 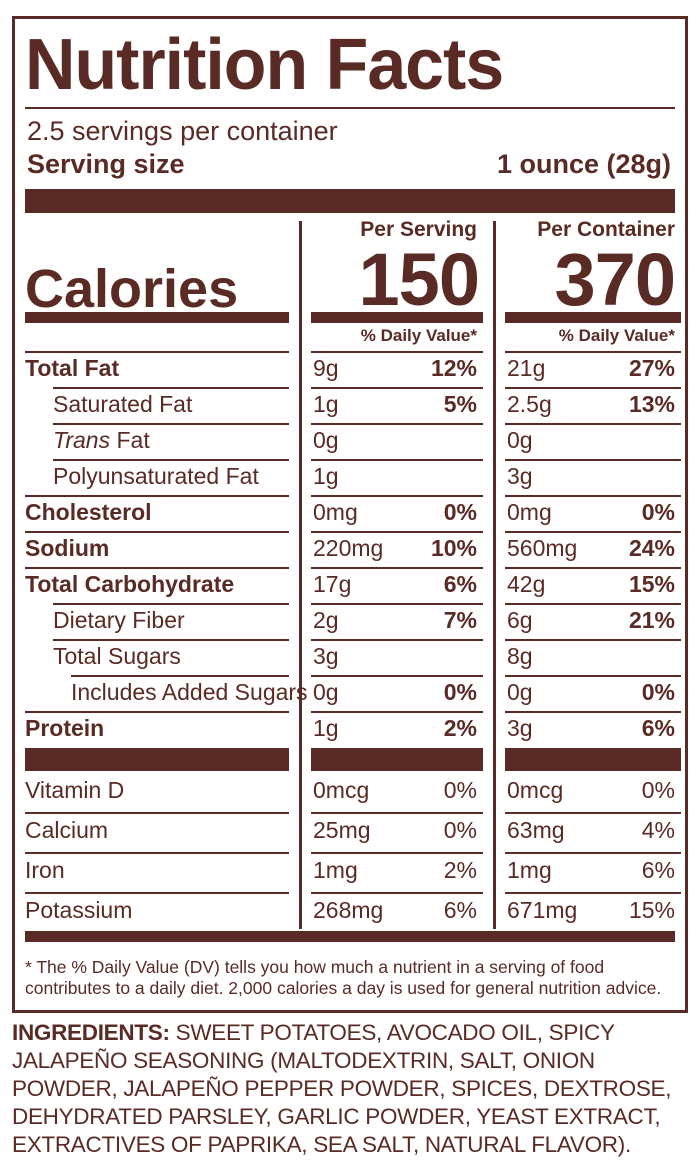 I want to click on serving-dv-total-carbohydrate: 6%, so click(x=460, y=584).